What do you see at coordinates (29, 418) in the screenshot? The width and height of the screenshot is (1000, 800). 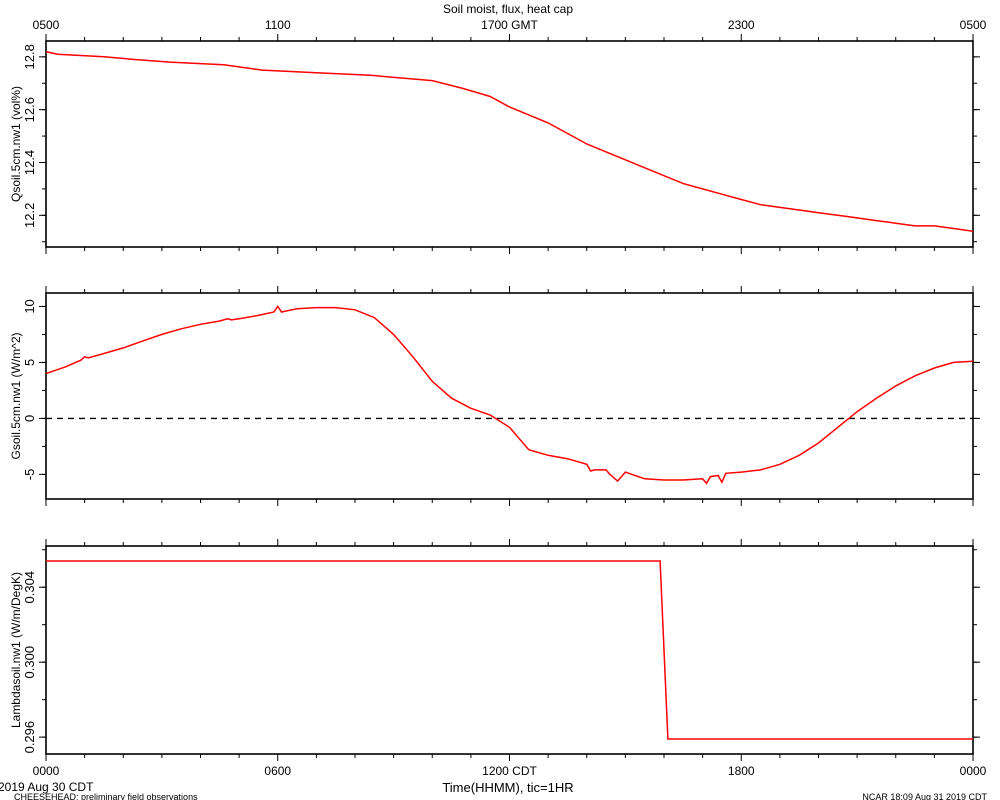 I see `y-tick-label: 0` at bounding box center [29, 418].